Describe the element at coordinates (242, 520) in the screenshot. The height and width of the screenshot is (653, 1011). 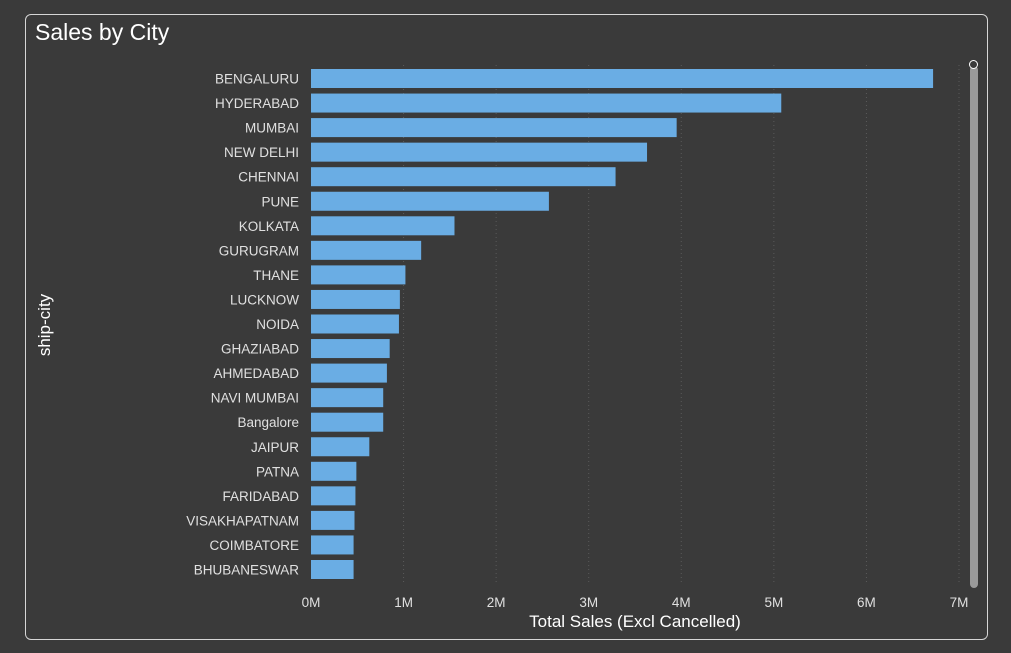
I see `y-tick-label: VISAKHAPATNAM` at that location.